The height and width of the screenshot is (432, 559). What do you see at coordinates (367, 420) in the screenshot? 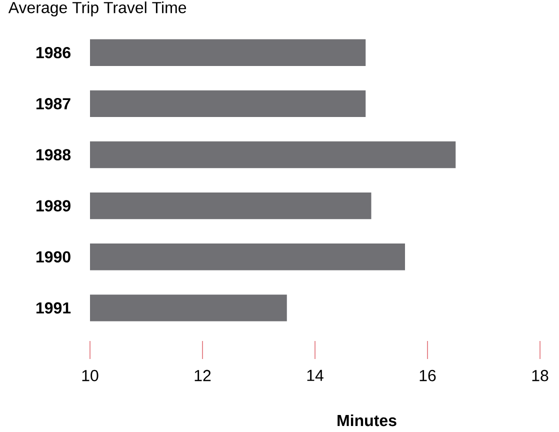
I see `x-axis-title: Minutes` at bounding box center [367, 420].